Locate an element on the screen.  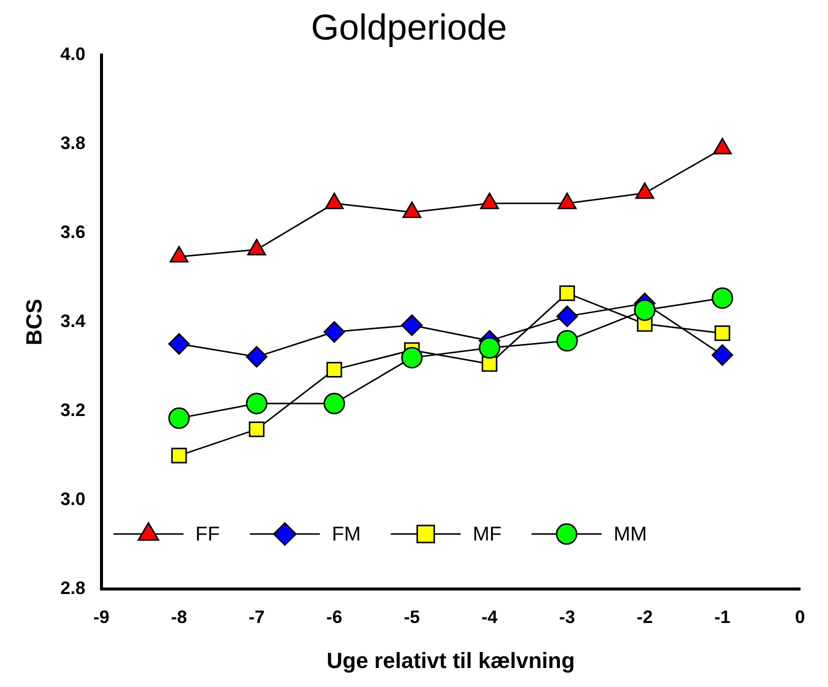
x-tick-label: -6 is located at coordinates (334, 616).